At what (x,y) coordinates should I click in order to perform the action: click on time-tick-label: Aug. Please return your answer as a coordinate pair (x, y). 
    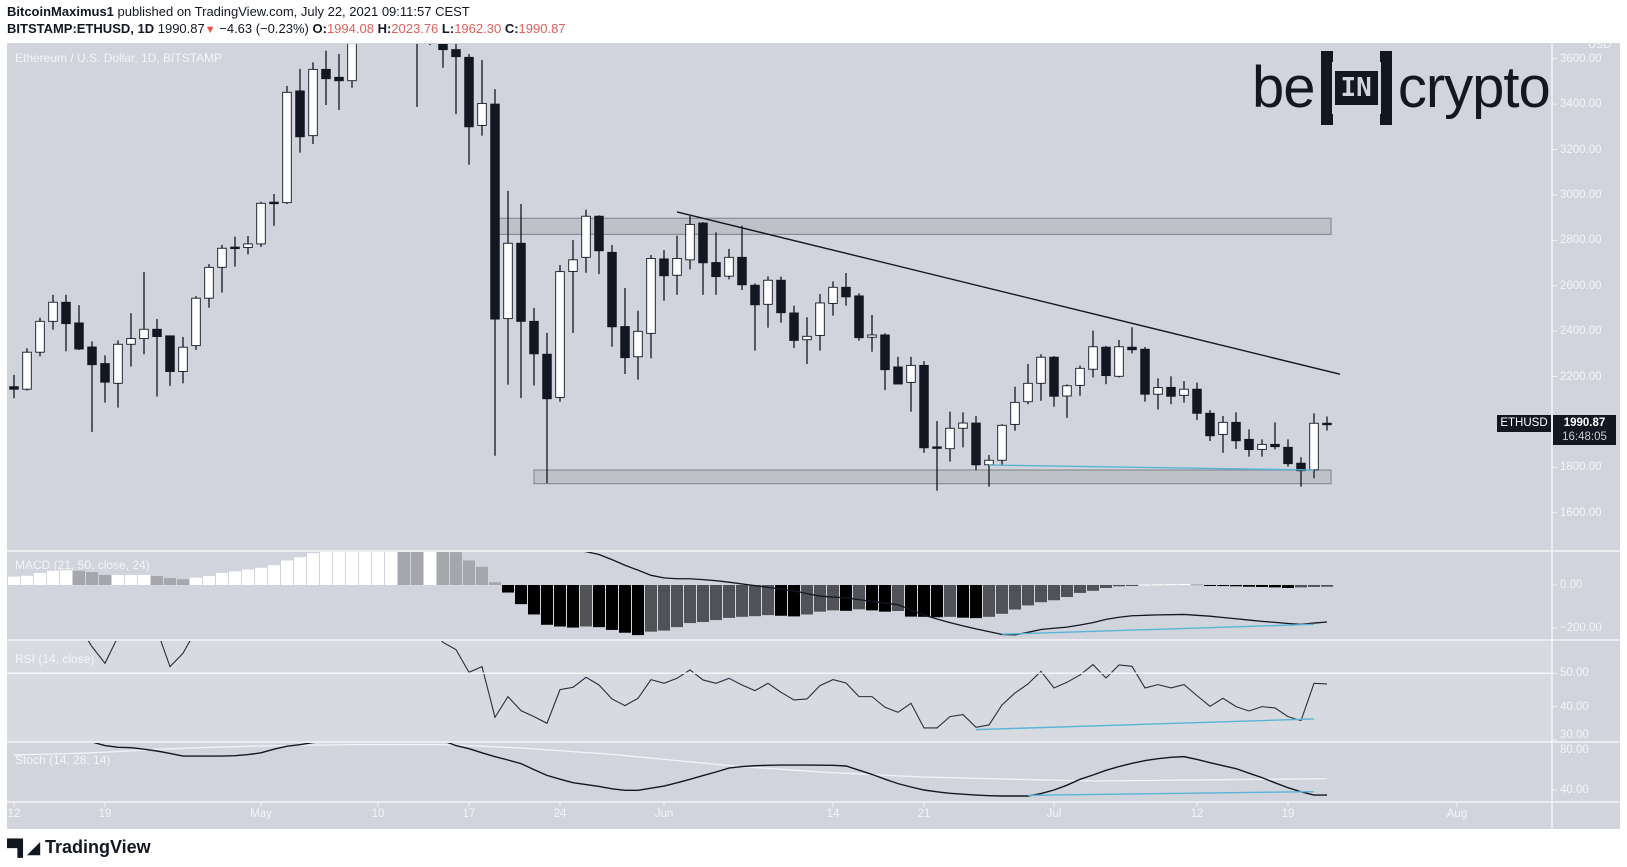
    Looking at the image, I should click on (1457, 814).